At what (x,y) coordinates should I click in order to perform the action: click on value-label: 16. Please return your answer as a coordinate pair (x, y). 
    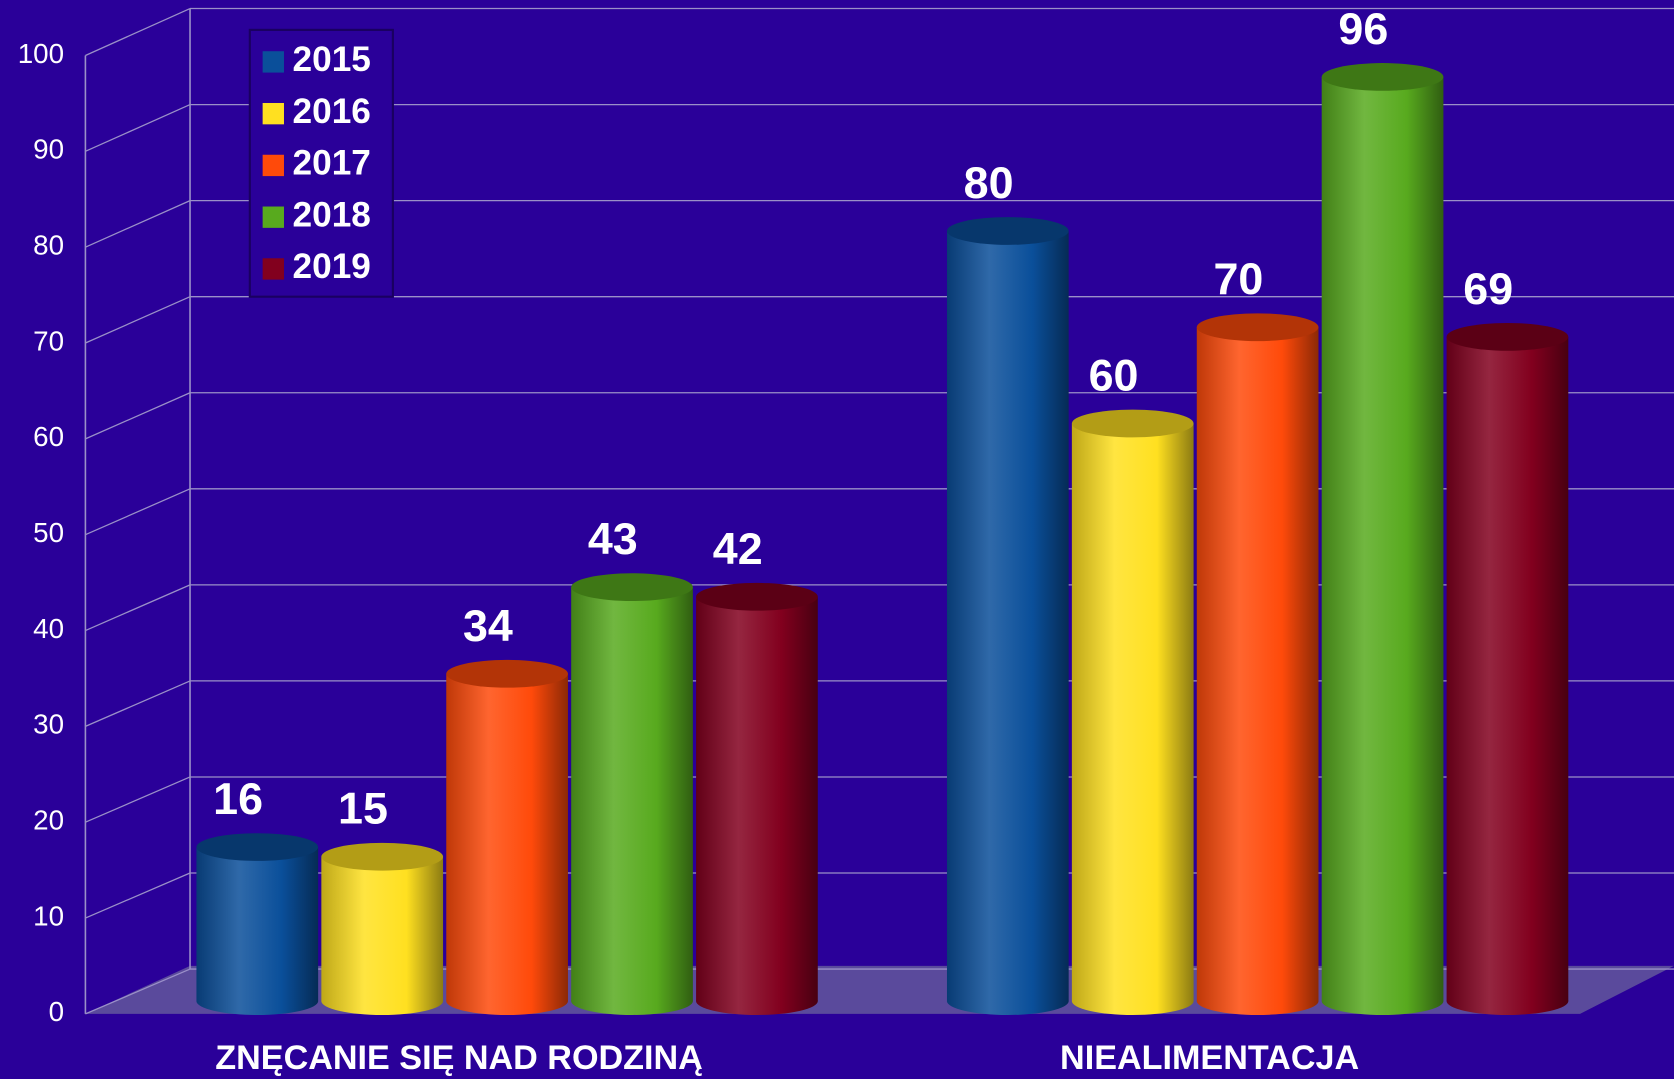
    Looking at the image, I should click on (238, 798).